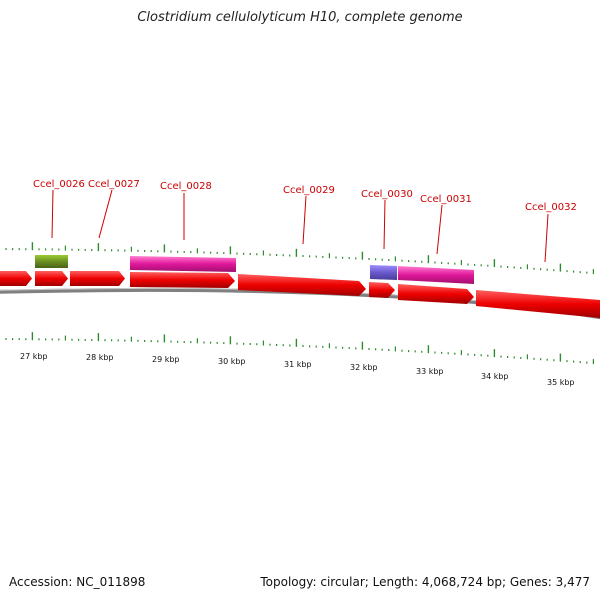 The height and width of the screenshot is (600, 600). Describe the element at coordinates (34, 356) in the screenshot. I see `scale-label: 27 kbp` at that location.